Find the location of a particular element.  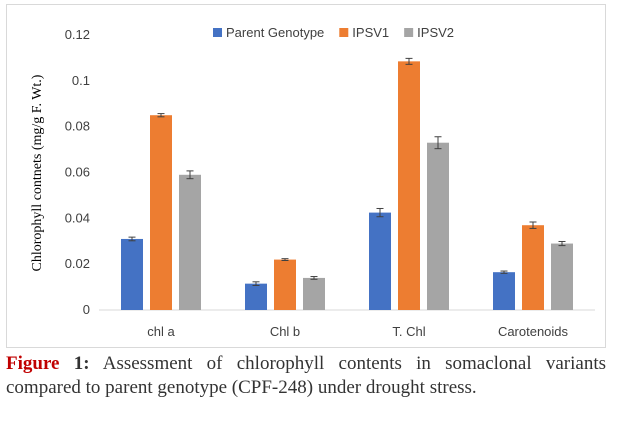

category-label: Carotenoids is located at coordinates (533, 331).